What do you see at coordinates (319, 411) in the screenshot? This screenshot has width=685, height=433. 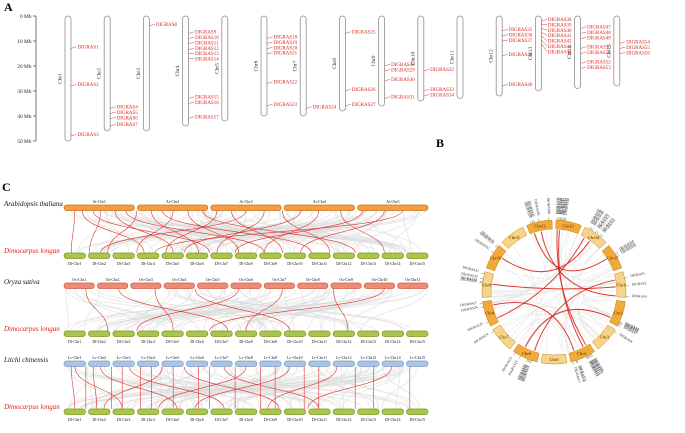 I see `synteny-chr-Dl-Chr11` at bounding box center [319, 411].